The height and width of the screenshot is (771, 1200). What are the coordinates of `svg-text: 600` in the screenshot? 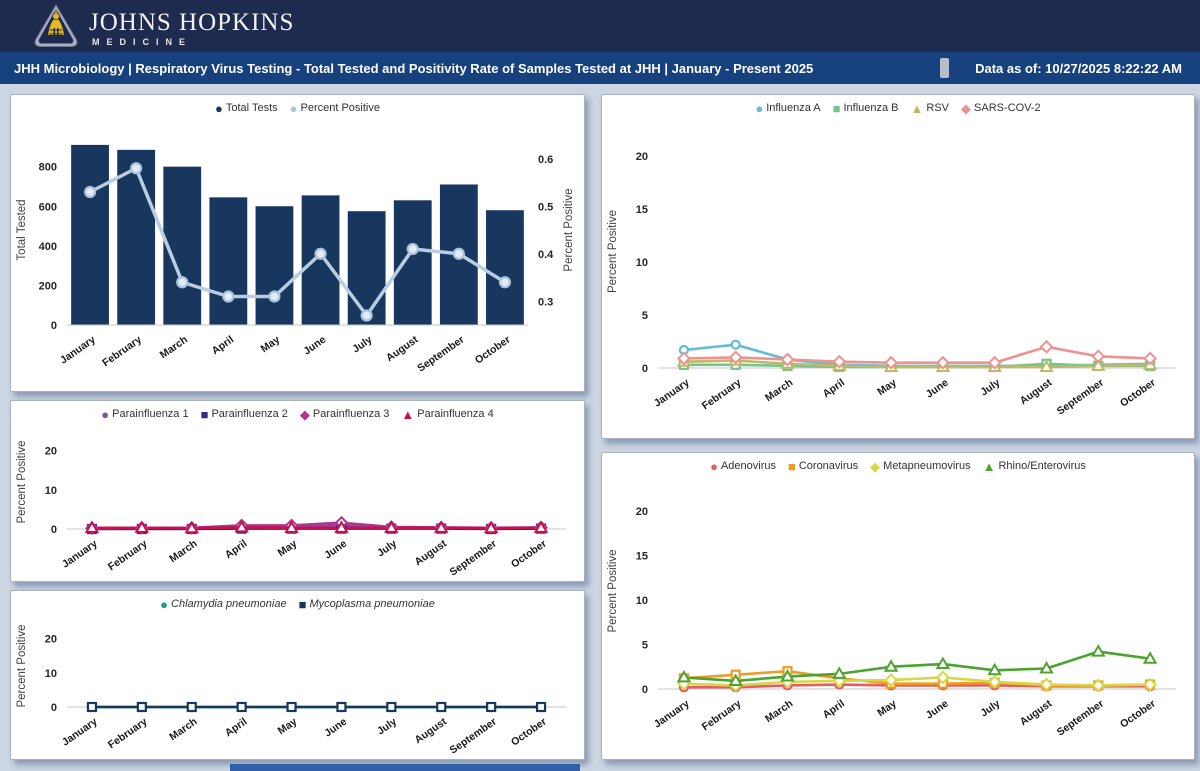 It's located at (48, 207).